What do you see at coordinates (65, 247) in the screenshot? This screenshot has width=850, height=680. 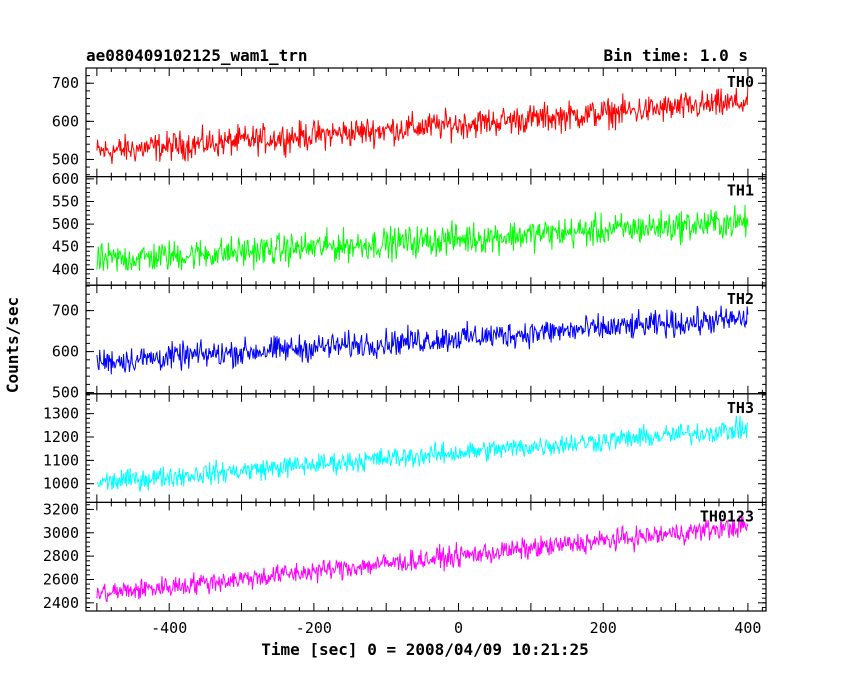 I see `y-tick-label: 450` at bounding box center [65, 247].